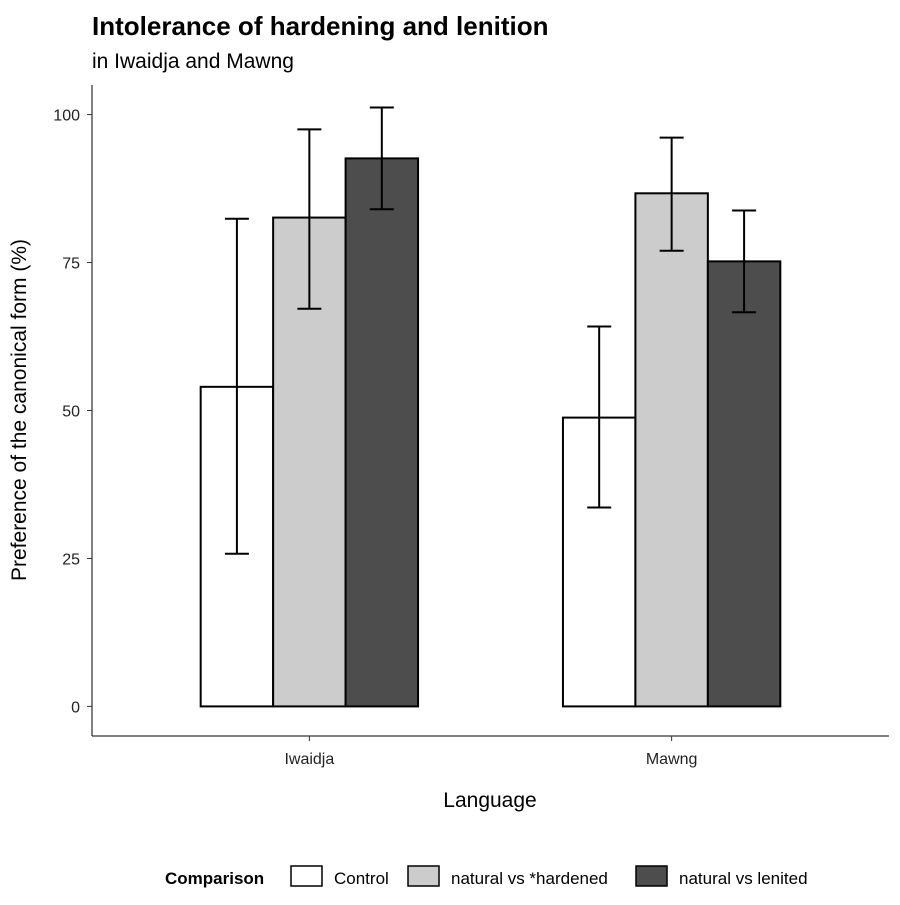 The image size is (900, 905). What do you see at coordinates (320, 26) in the screenshot?
I see `chart-title: Intolerance of hardening and lenition` at bounding box center [320, 26].